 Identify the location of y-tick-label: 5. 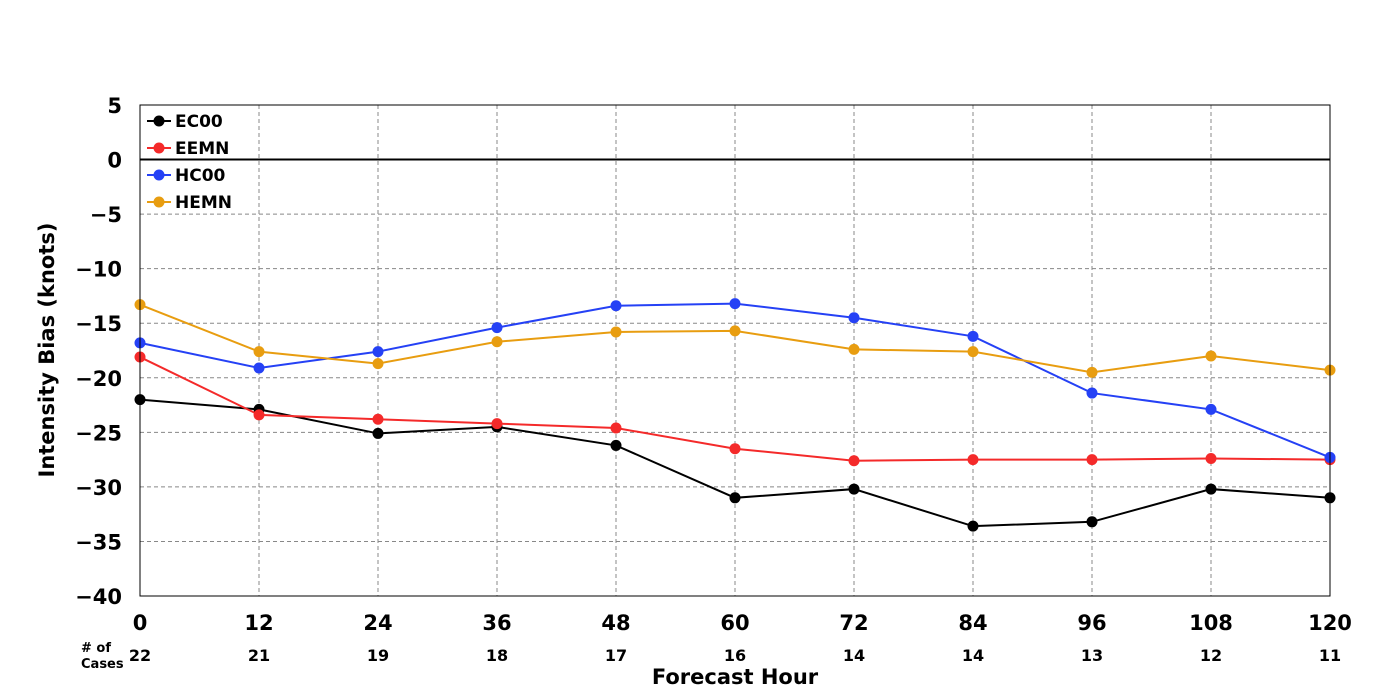
(114, 106).